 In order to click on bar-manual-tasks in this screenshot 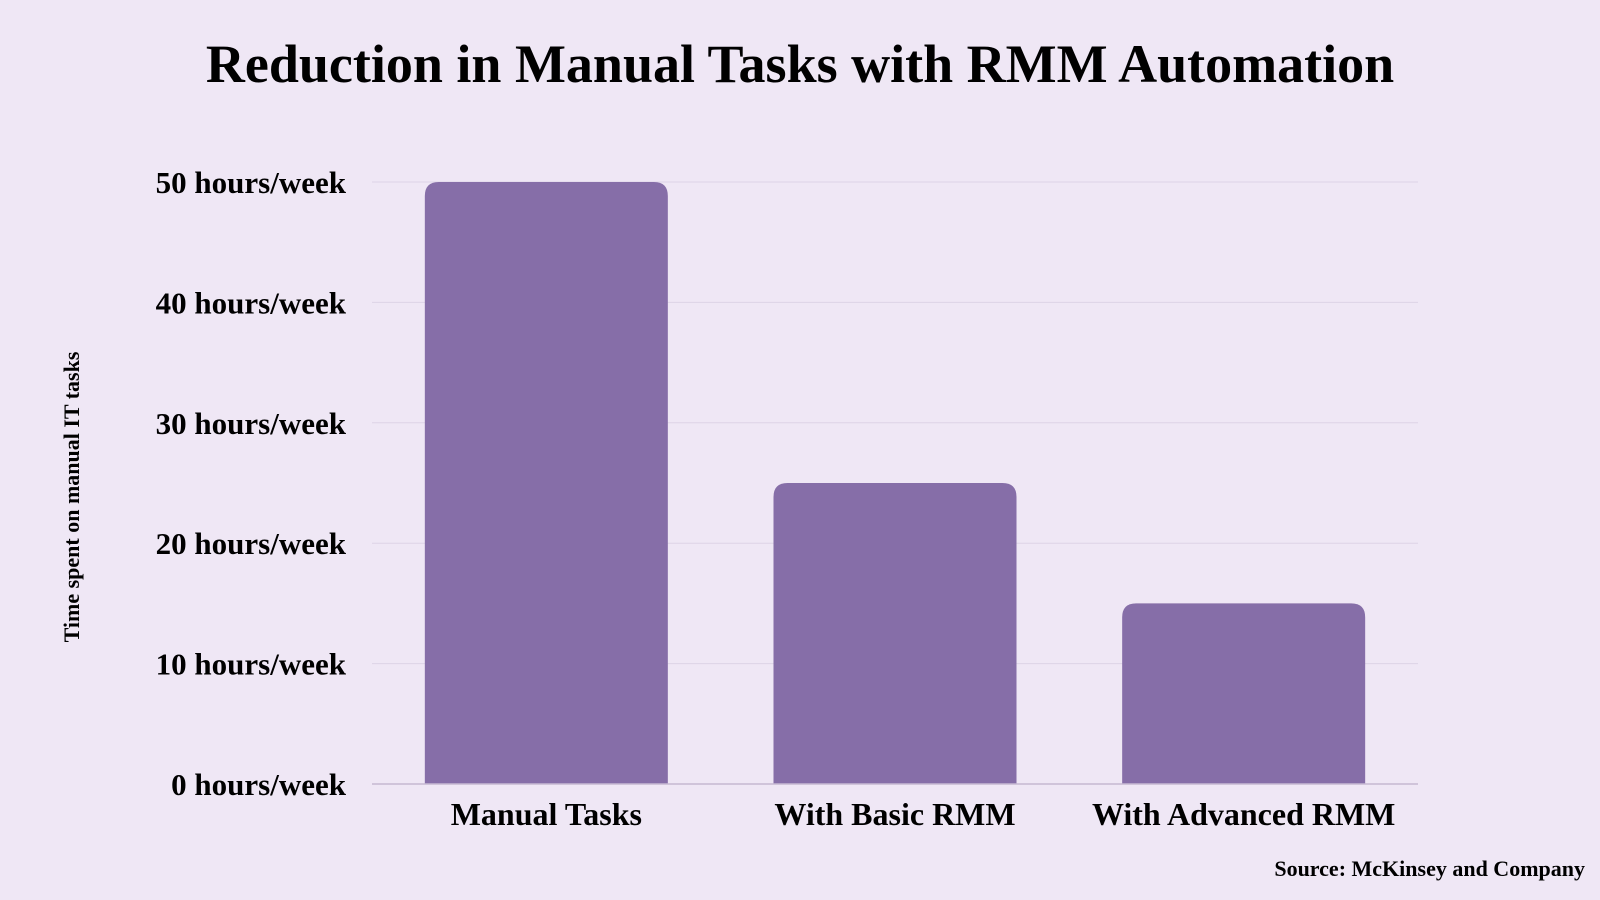, I will do `click(546, 483)`.